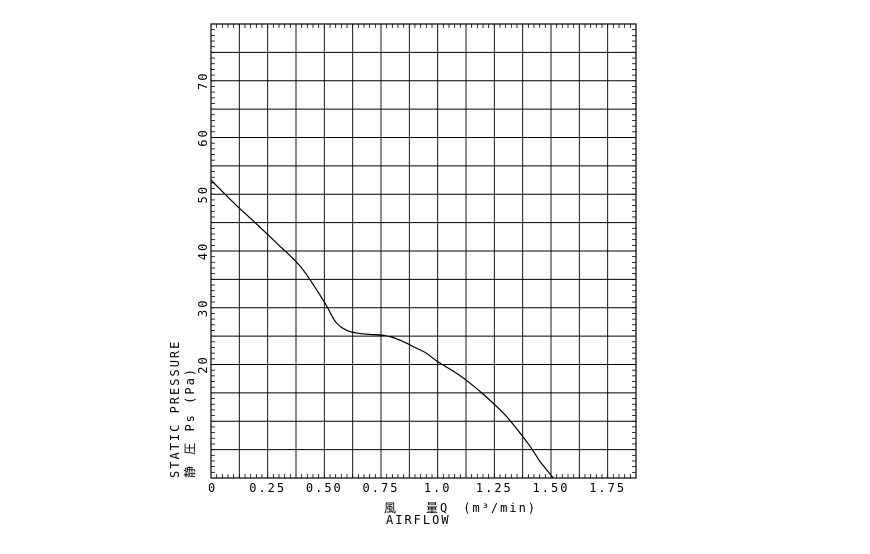 The height and width of the screenshot is (554, 870). I want to click on y-tick-labels: 20 30 40 50 60 70, so click(203, 223).